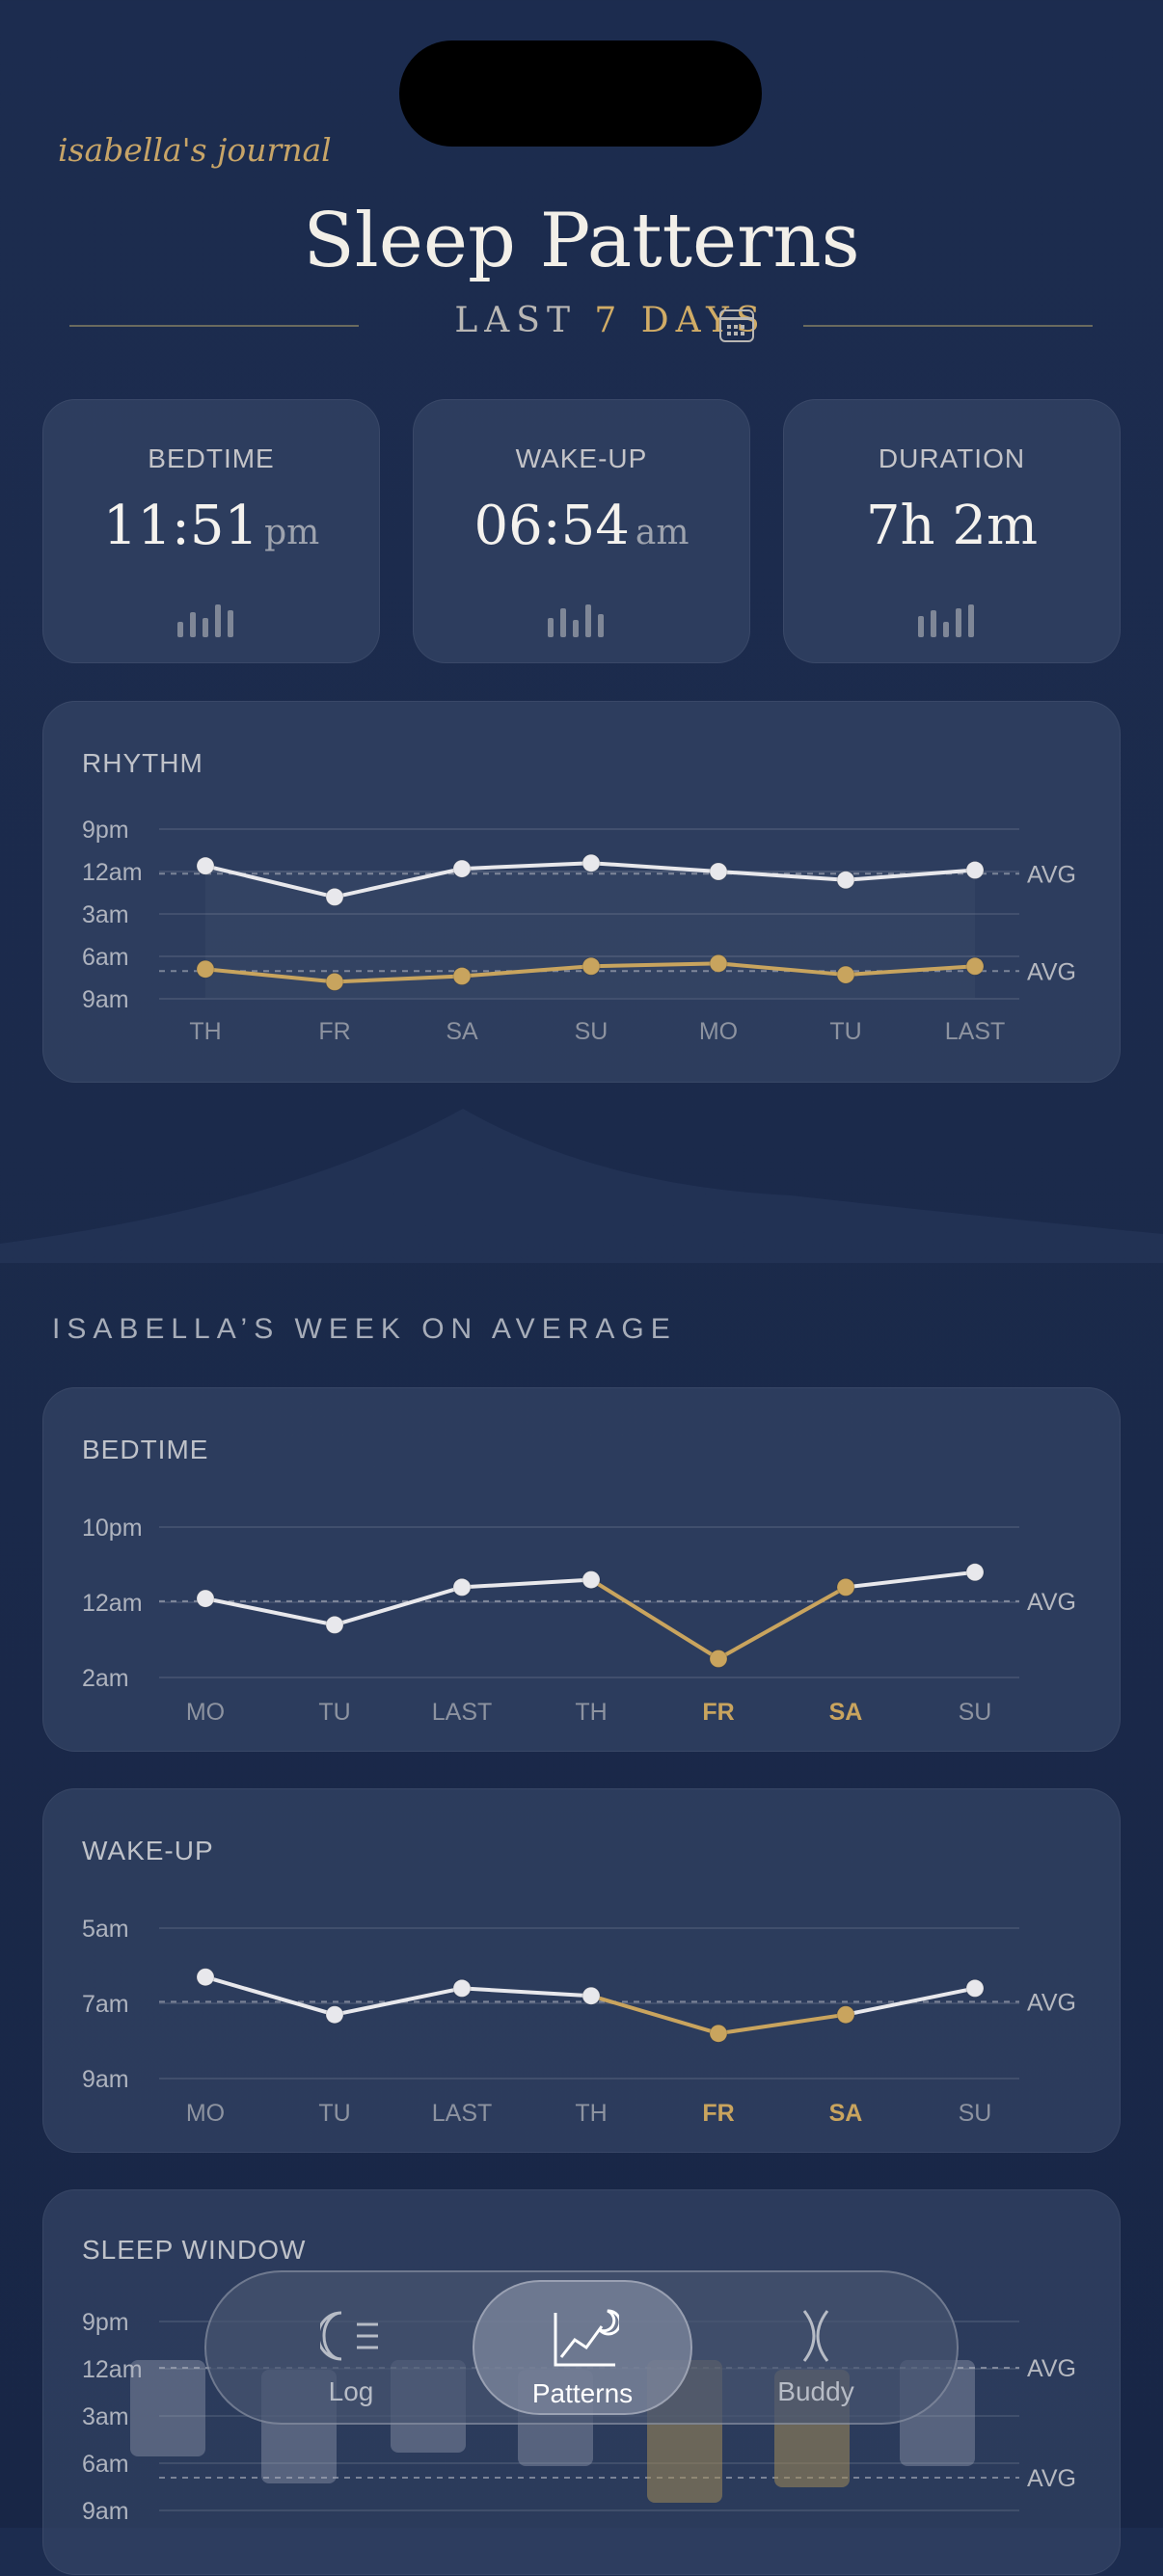  What do you see at coordinates (580, 94) in the screenshot?
I see `camera-notch` at bounding box center [580, 94].